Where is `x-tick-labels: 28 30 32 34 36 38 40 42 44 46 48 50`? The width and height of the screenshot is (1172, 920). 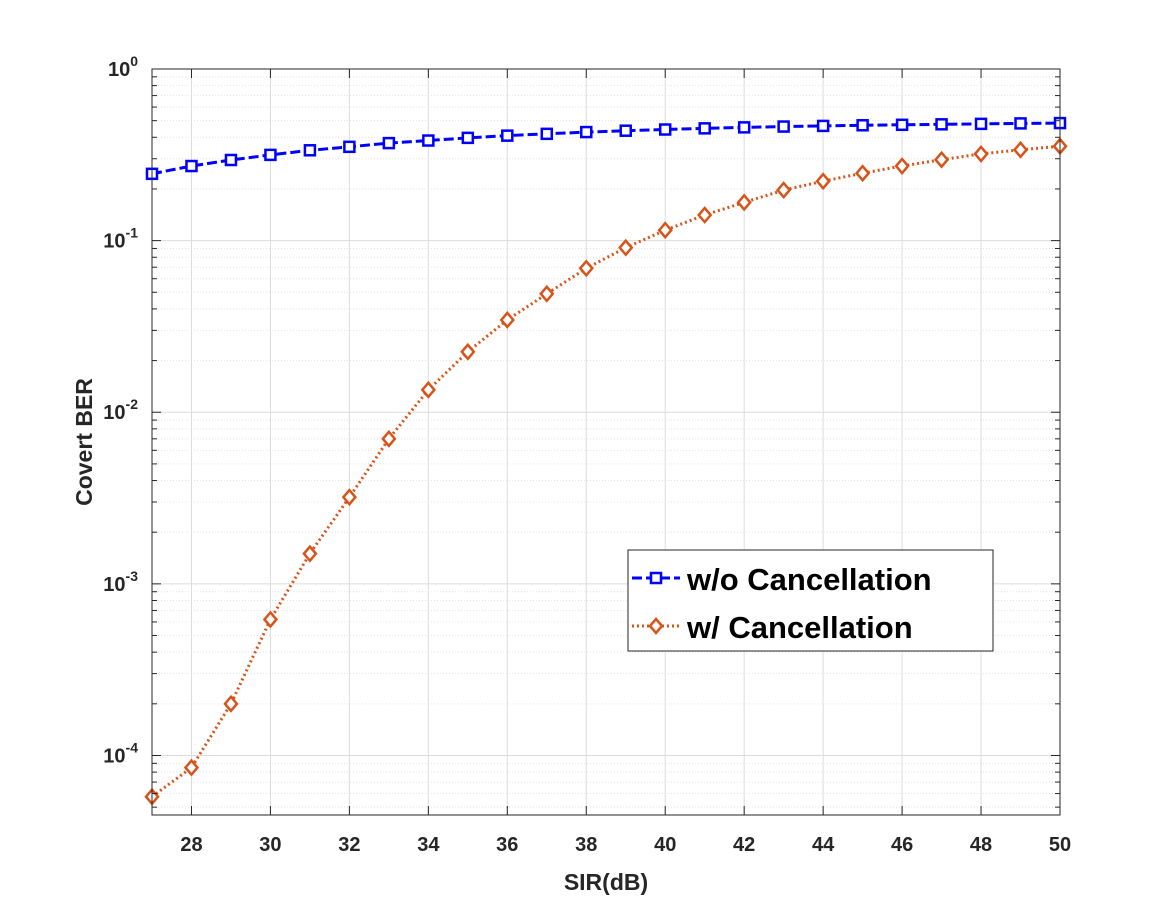
x-tick-labels: 28 30 32 34 36 38 40 42 44 46 48 50 is located at coordinates (625, 845).